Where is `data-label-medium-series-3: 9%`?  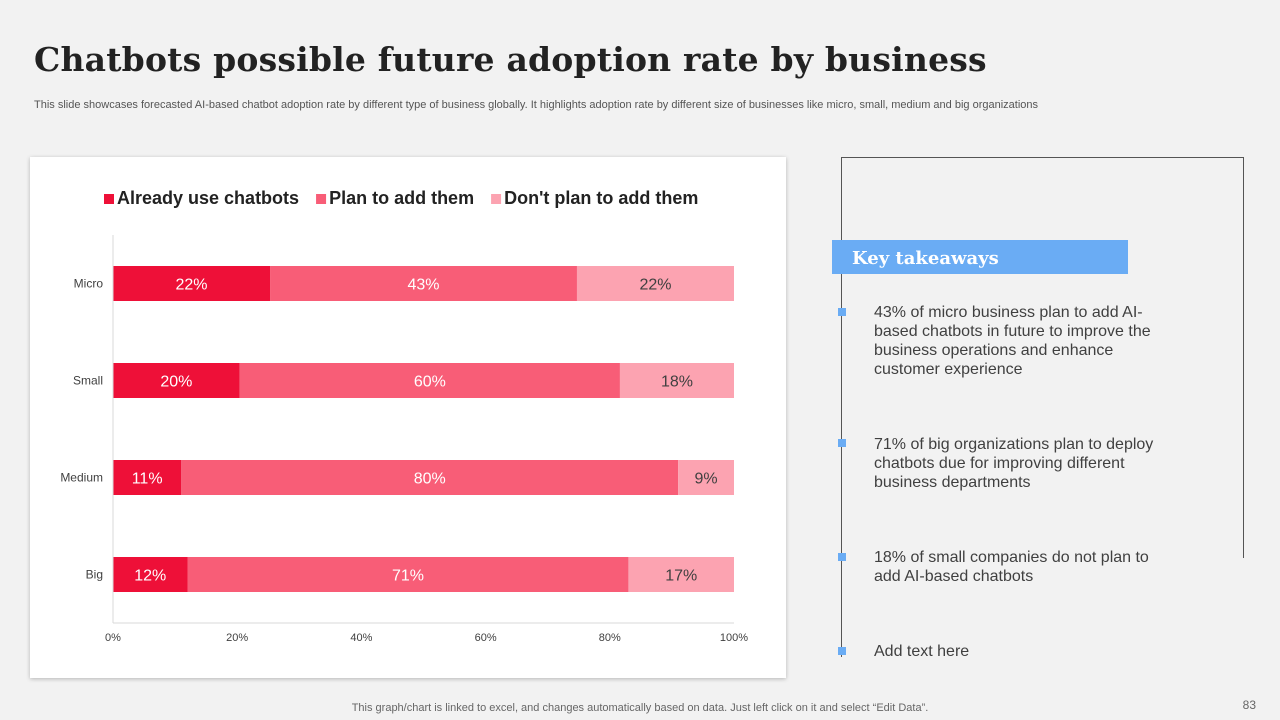
data-label-medium-series-3: 9% is located at coordinates (705, 479).